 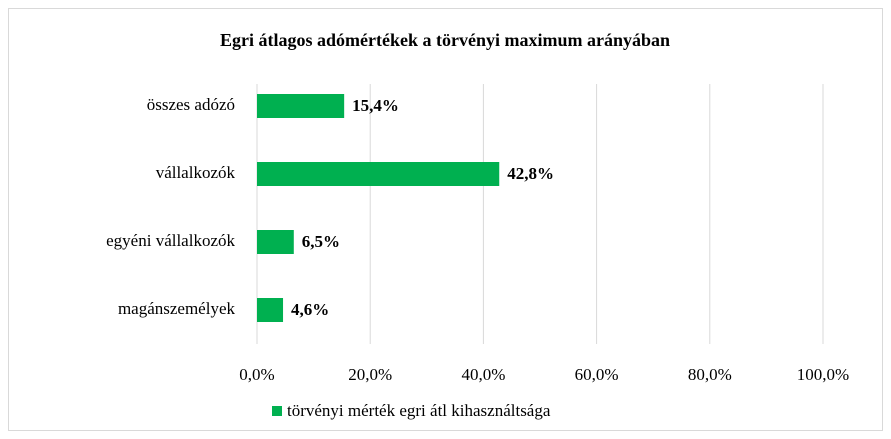 What do you see at coordinates (370, 374) in the screenshot?
I see `x-tick-label: 20,0%` at bounding box center [370, 374].